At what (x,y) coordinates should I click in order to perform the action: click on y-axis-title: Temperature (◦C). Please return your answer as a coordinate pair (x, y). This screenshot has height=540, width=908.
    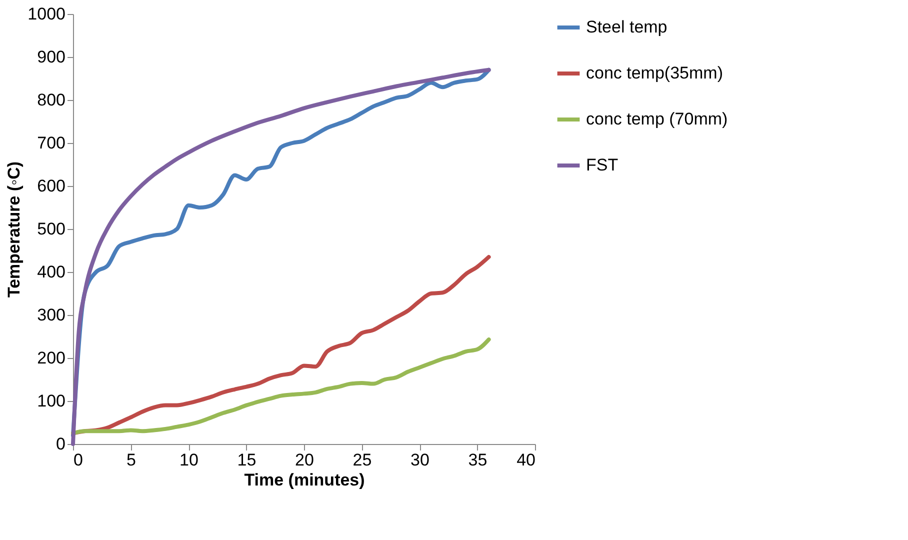
    Looking at the image, I should click on (14, 229).